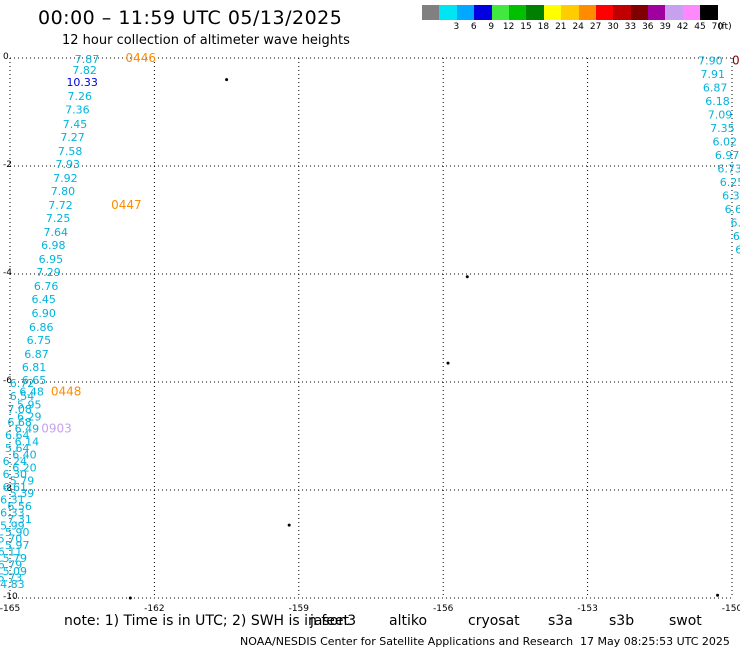 The height and width of the screenshot is (650, 740). Describe the element at coordinates (11, 552) in the screenshot. I see `wave-height-value: 6.11` at that location.